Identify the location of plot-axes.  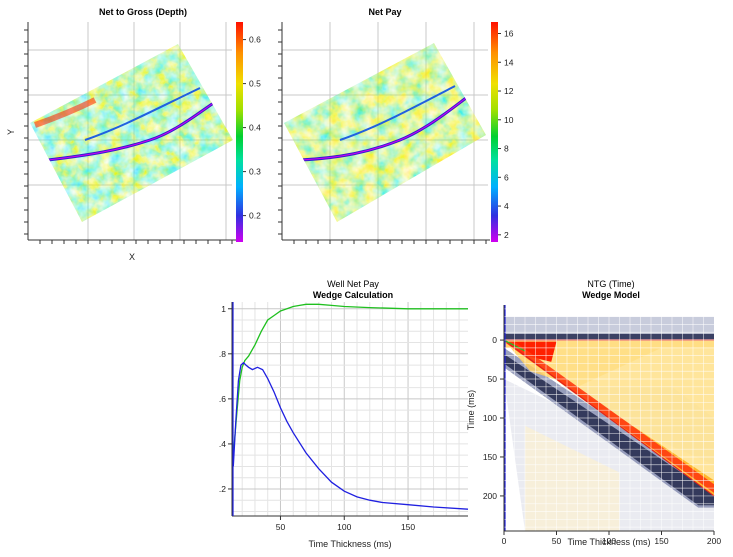
(349, 409).